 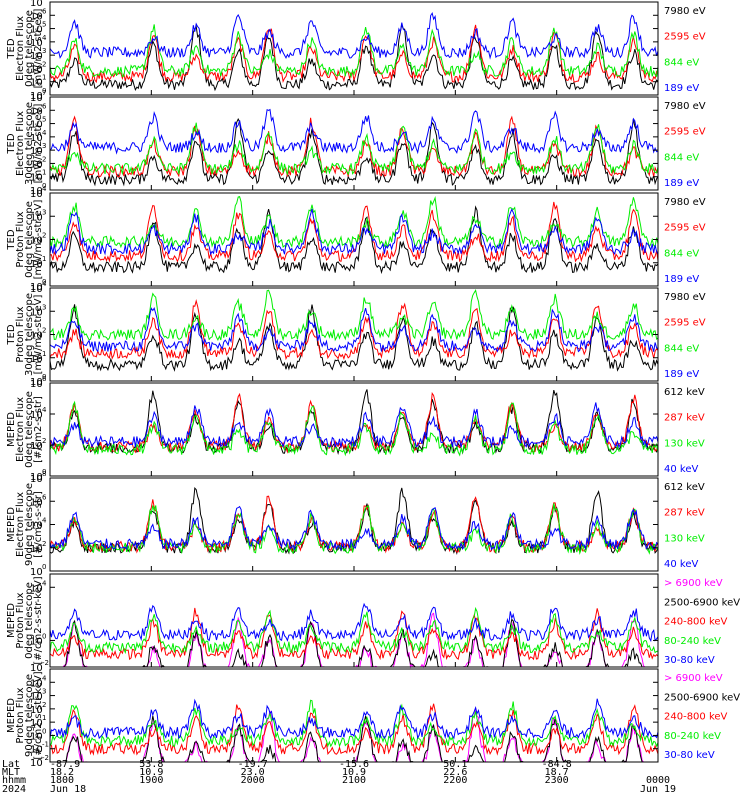 What do you see at coordinates (354, 764) in the screenshot?
I see `xtick-lat: -15.6` at bounding box center [354, 764].